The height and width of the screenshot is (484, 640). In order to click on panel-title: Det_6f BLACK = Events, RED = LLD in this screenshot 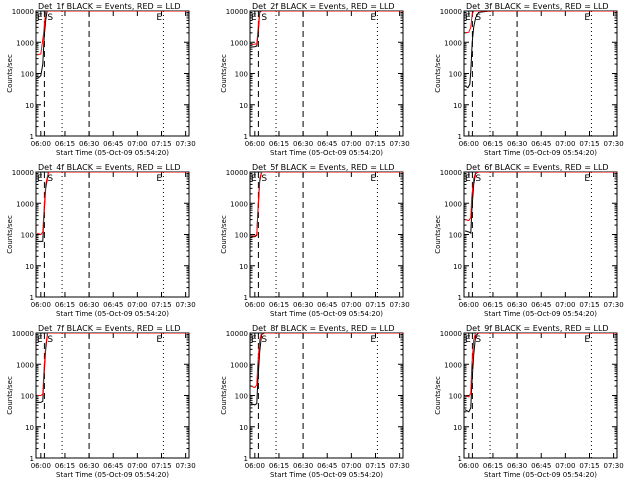, I will do `click(537, 167)`.